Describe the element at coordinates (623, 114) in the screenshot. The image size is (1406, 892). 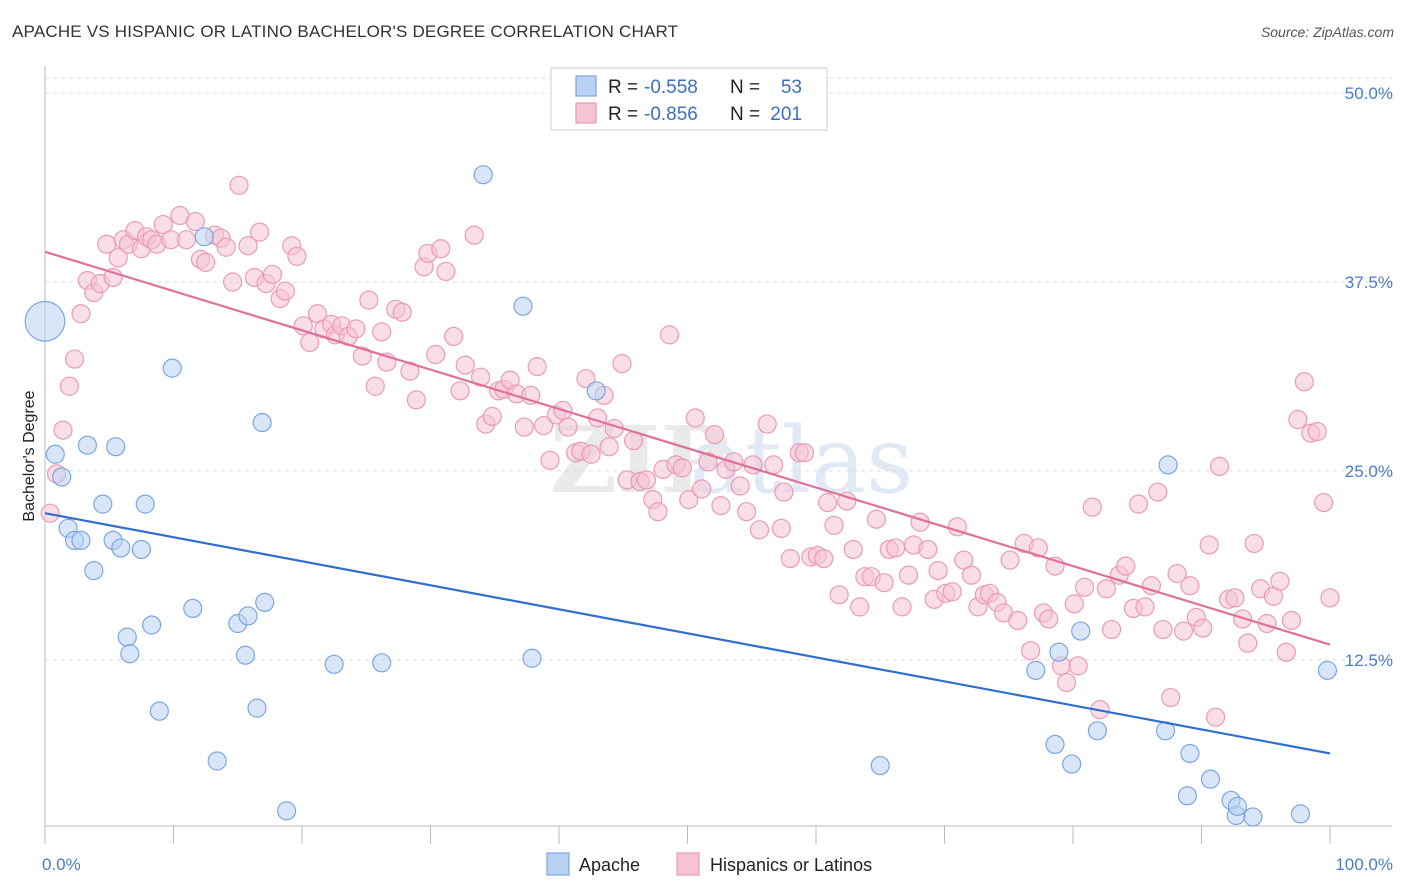
I see `legend-r-label-hispanic: R =` at that location.